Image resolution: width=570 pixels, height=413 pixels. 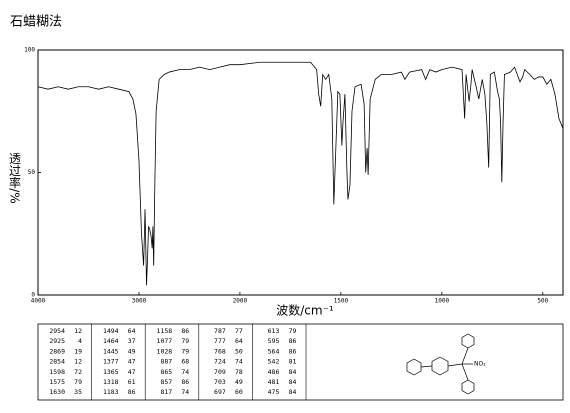 I want to click on table-cell: 724, so click(x=220, y=362).